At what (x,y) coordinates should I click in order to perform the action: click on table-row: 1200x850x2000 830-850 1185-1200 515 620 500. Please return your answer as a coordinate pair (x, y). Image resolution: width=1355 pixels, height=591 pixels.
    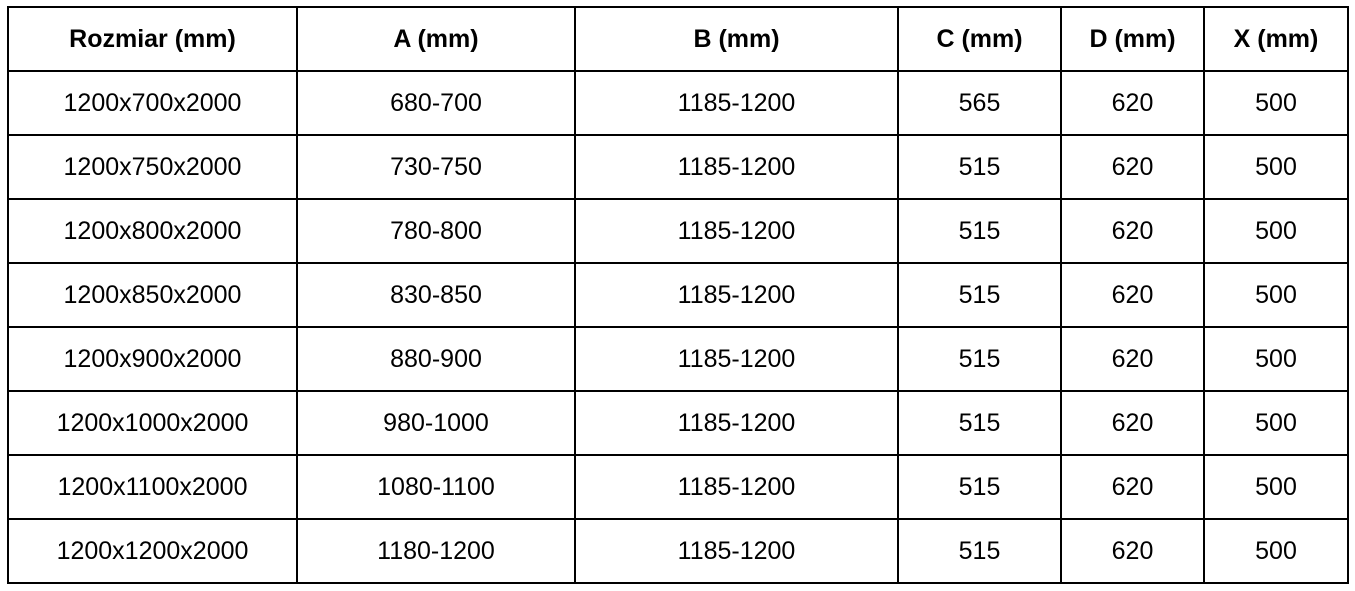
    Looking at the image, I should click on (678, 295).